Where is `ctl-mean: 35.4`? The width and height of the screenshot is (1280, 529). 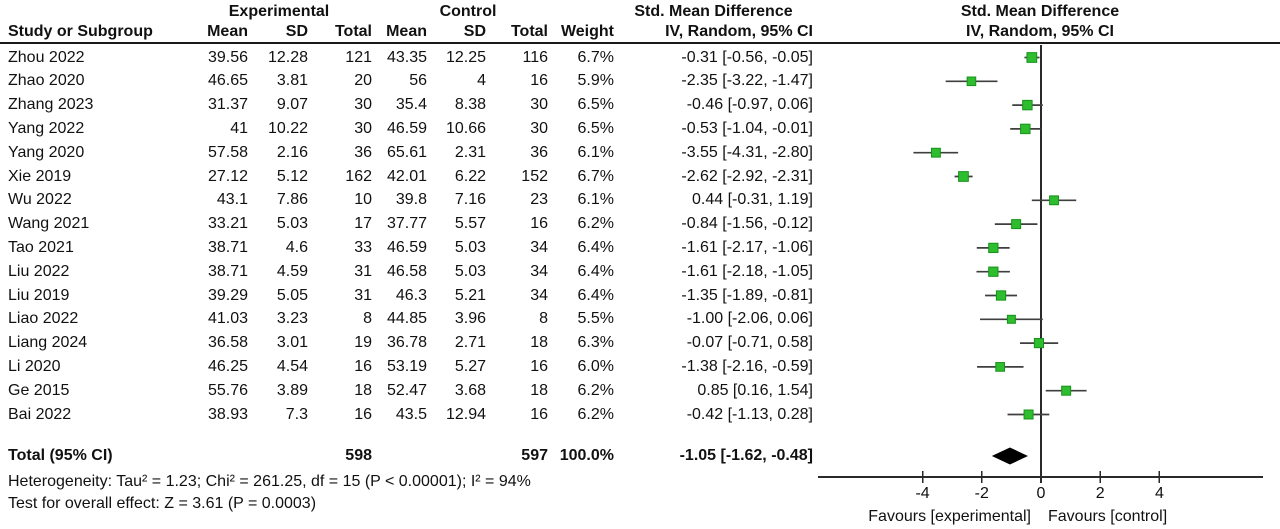 ctl-mean: 35.4 is located at coordinates (411, 105).